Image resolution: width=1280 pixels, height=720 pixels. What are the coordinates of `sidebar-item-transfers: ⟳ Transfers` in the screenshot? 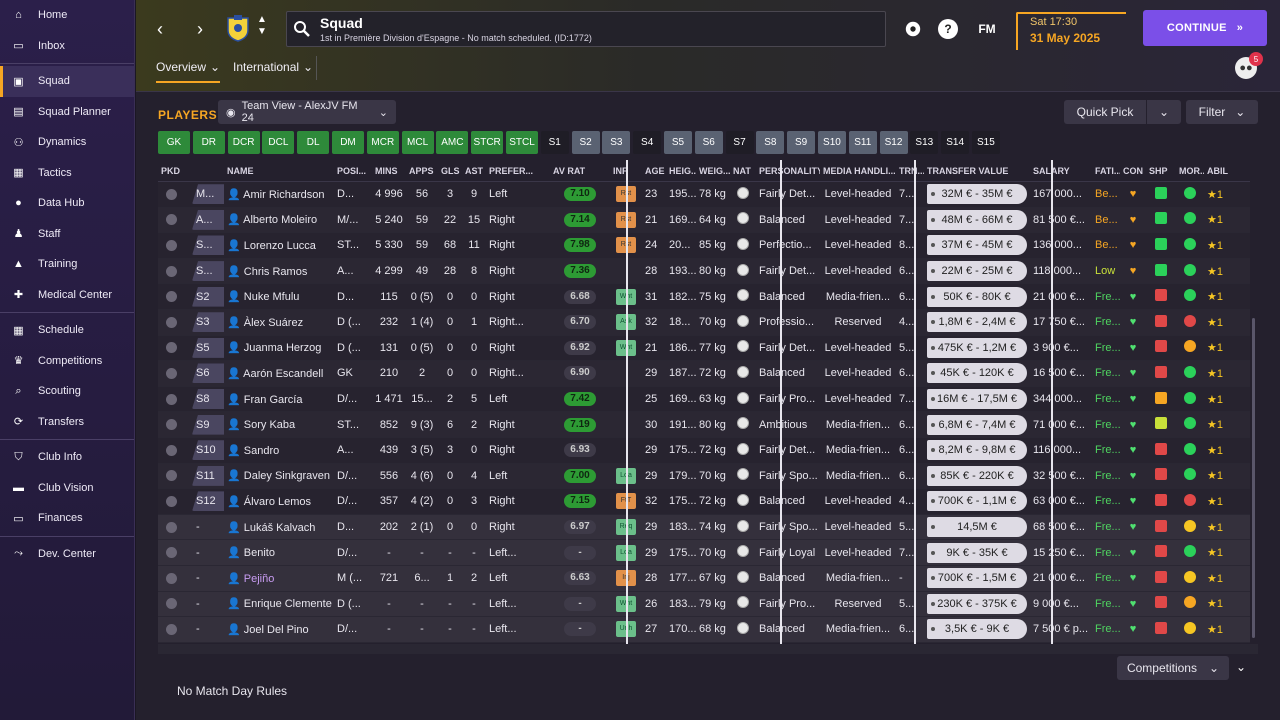 It's located at (67, 422).